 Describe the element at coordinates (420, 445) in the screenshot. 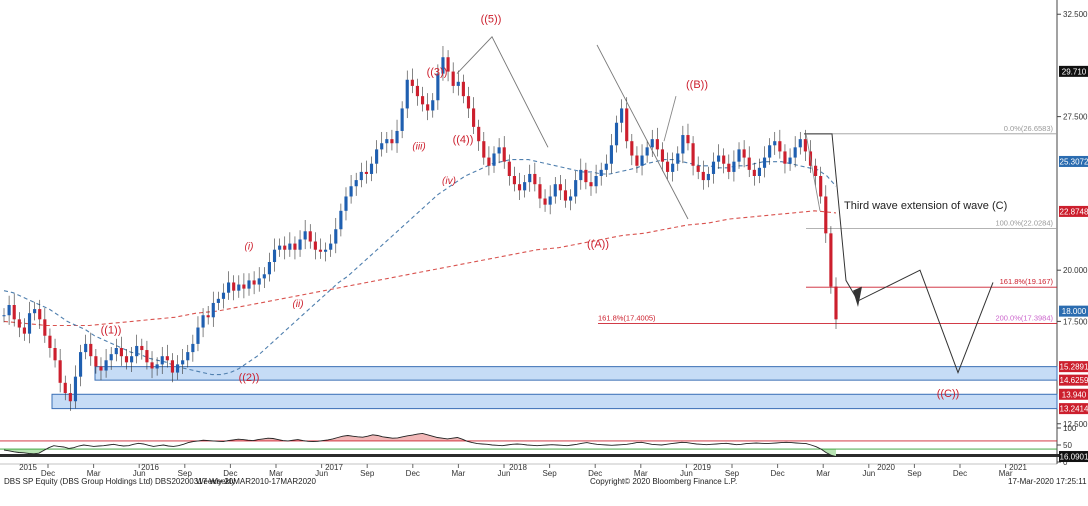

I see `osc-line` at that location.